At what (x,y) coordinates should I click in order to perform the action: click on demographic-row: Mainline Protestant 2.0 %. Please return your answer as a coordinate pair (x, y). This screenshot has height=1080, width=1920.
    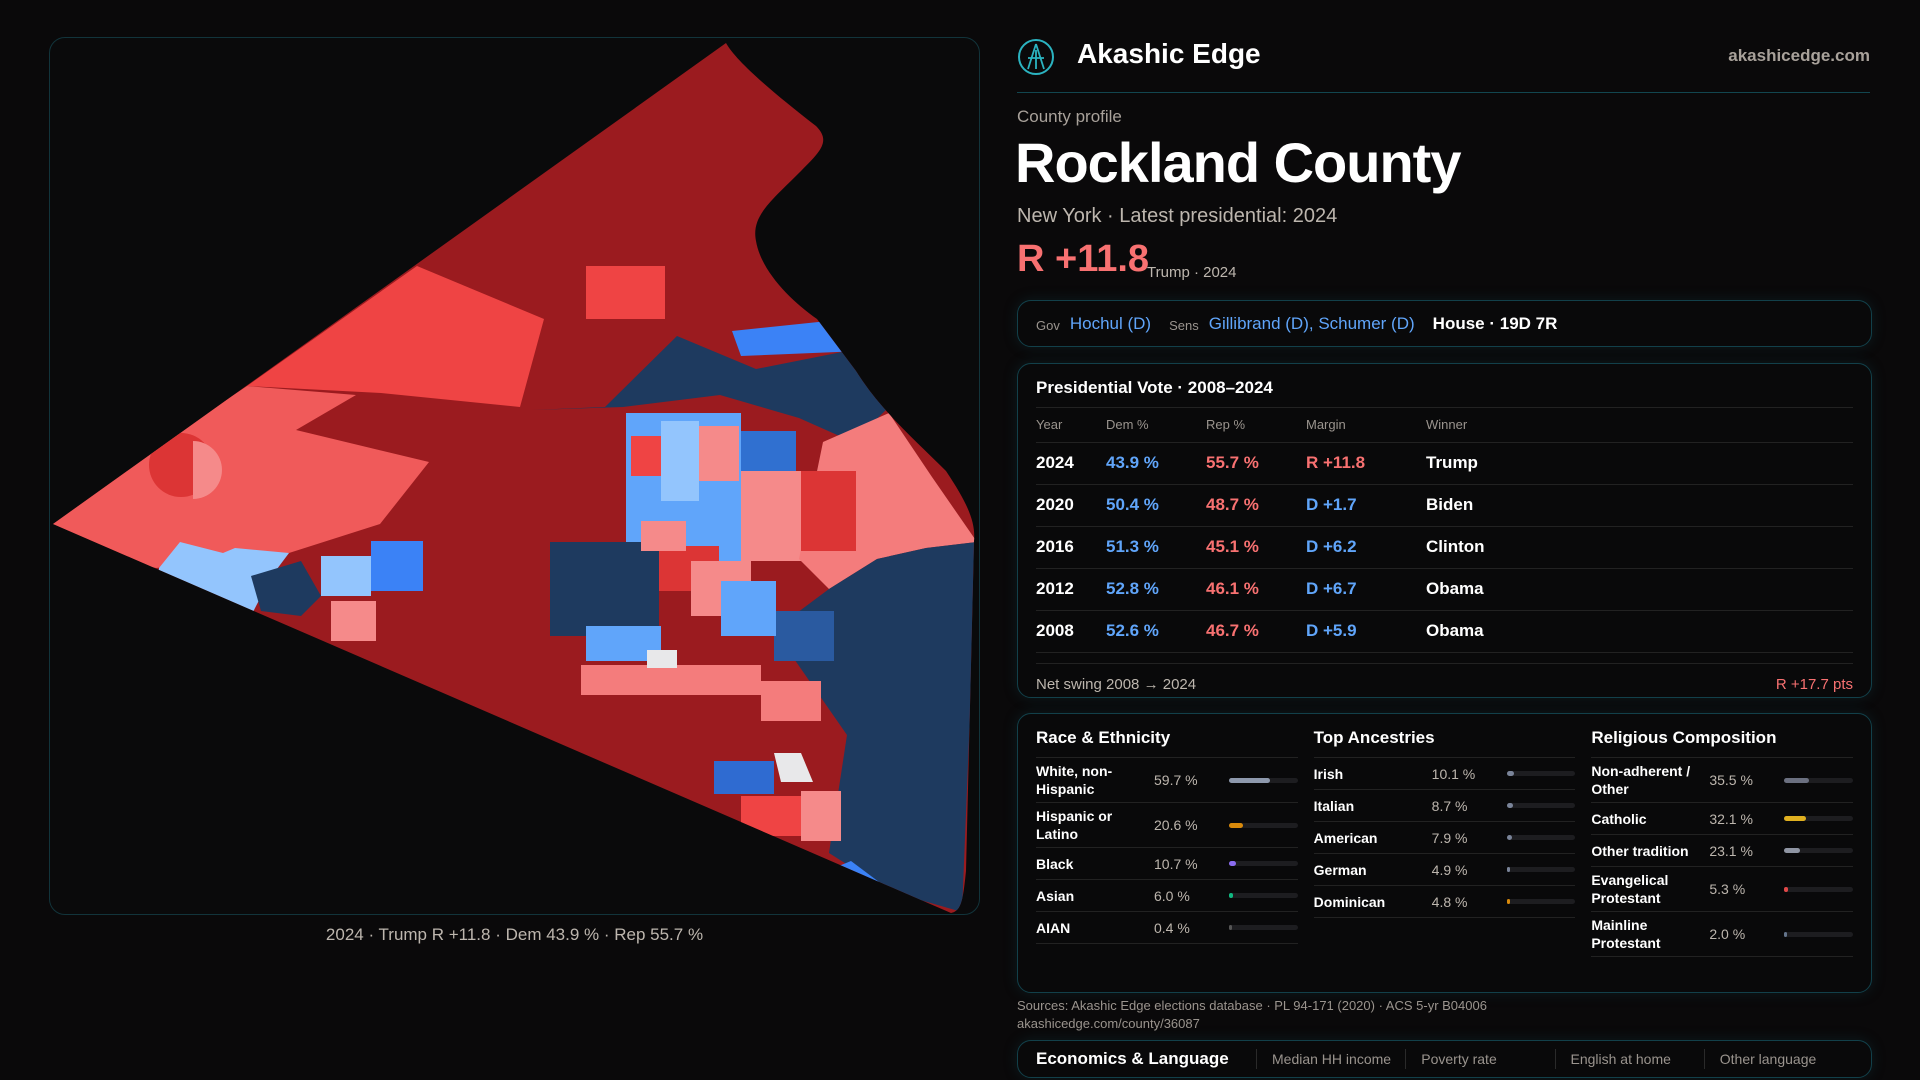
    Looking at the image, I should click on (1722, 934).